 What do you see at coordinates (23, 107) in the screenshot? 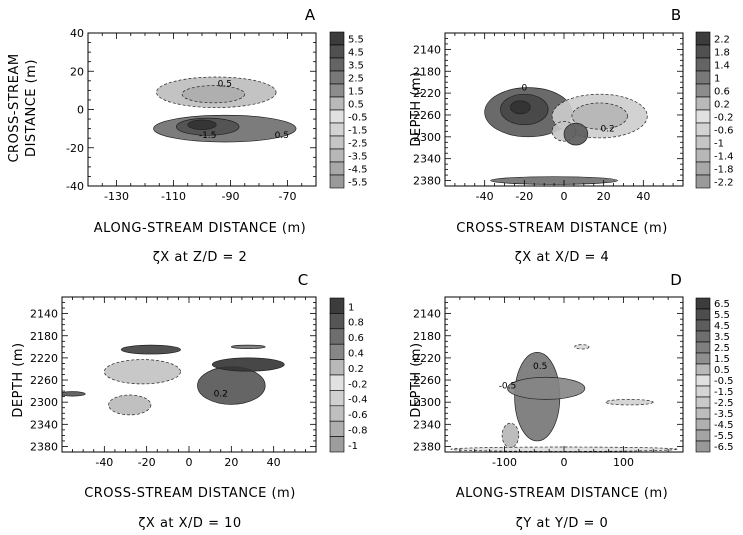
I see `y-axis-label: CROSS-STREAM DISTANCE (m)` at bounding box center [23, 107].